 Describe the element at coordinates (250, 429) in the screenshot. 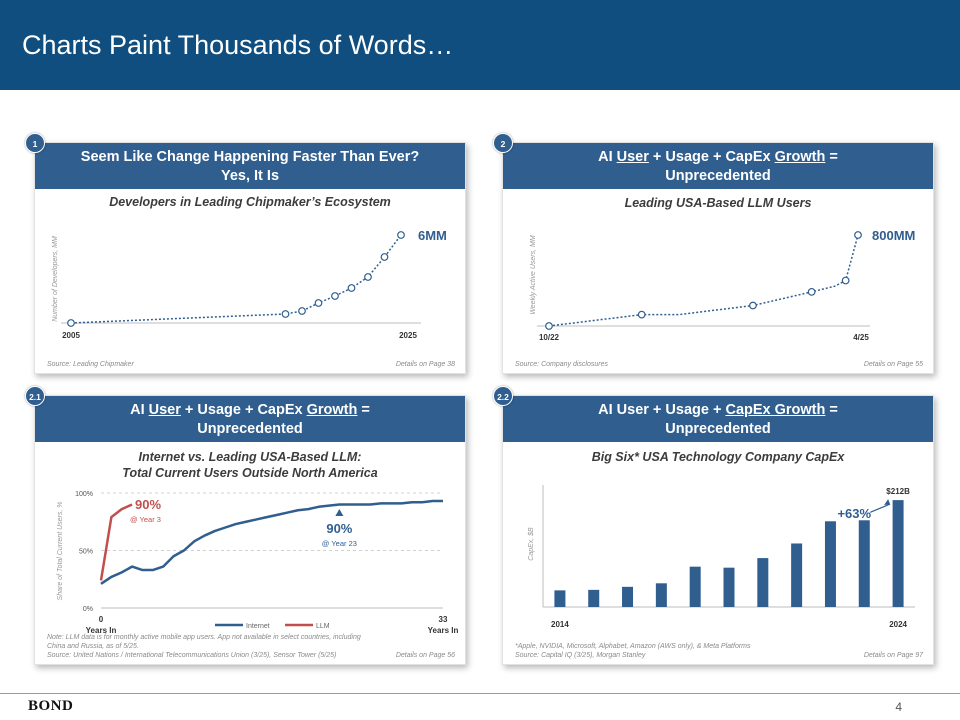

I see `panel-3-title-line2: Unprecedented` at that location.